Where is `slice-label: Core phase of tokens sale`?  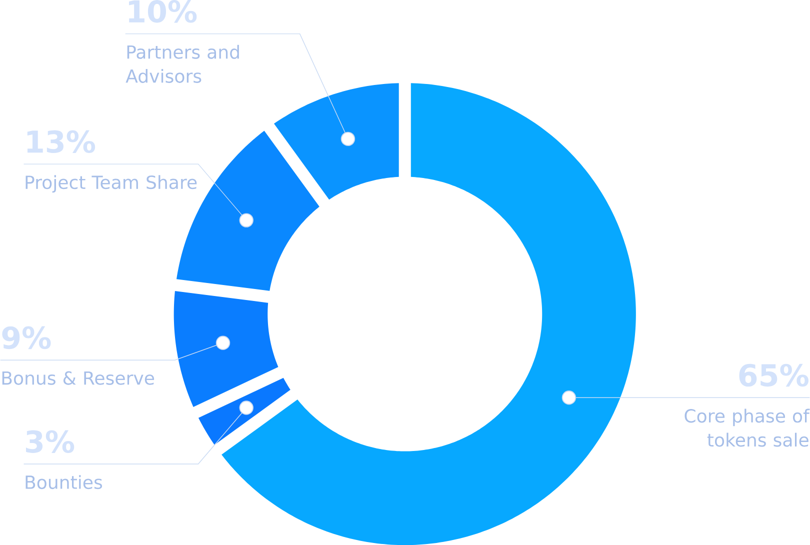
slice-label: Core phase of tokens sale is located at coordinates (747, 427).